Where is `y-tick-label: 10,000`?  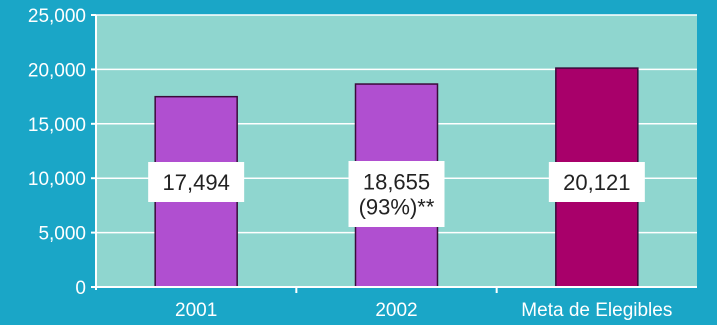
y-tick-label: 10,000 is located at coordinates (57, 179).